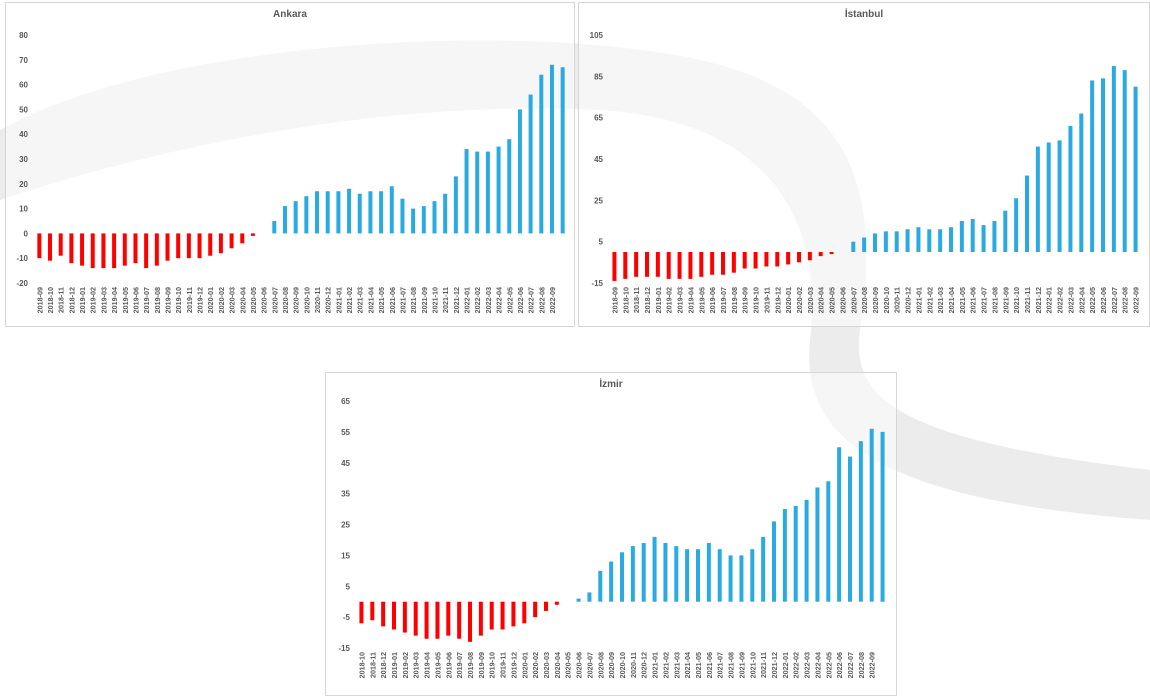 Image resolution: width=1150 pixels, height=697 pixels. Describe the element at coordinates (864, 300) in the screenshot. I see `x-tick-label: 2020-08` at that location.